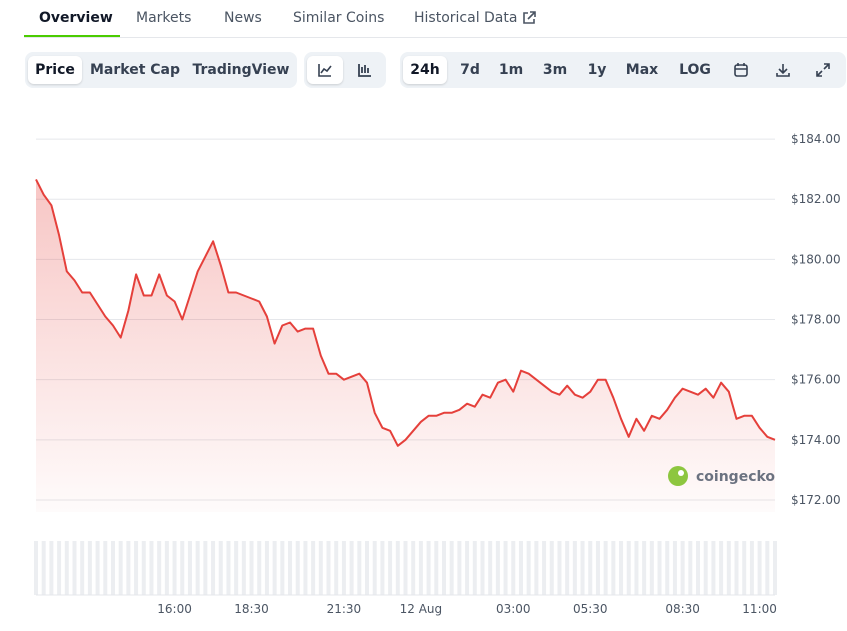 This screenshot has height=631, width=847. Describe the element at coordinates (597, 70) in the screenshot. I see `range-button: 1y` at that location.